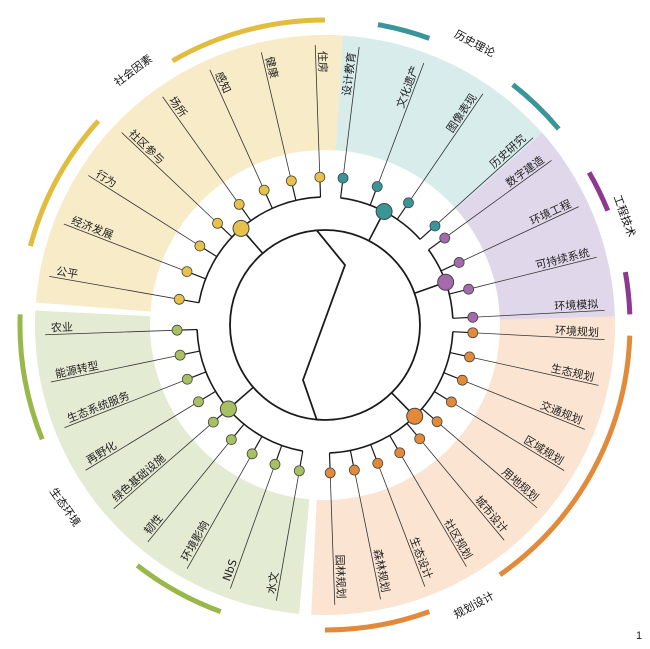 This screenshot has height=649, width=650. I want to click on group-hub-history, so click(384, 211).